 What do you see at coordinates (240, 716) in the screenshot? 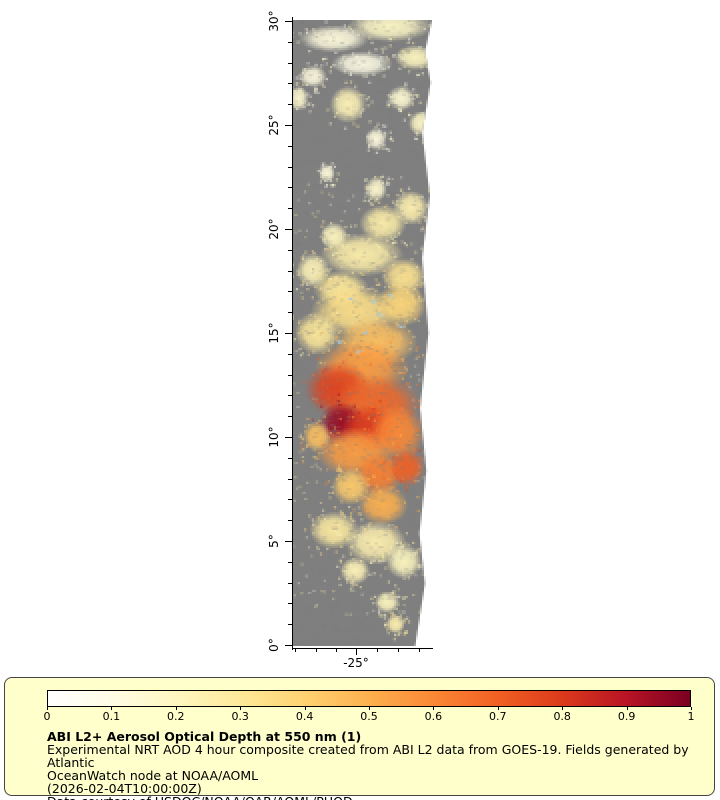
I see `colorbar-tick-label: 0.3` at bounding box center [240, 716].